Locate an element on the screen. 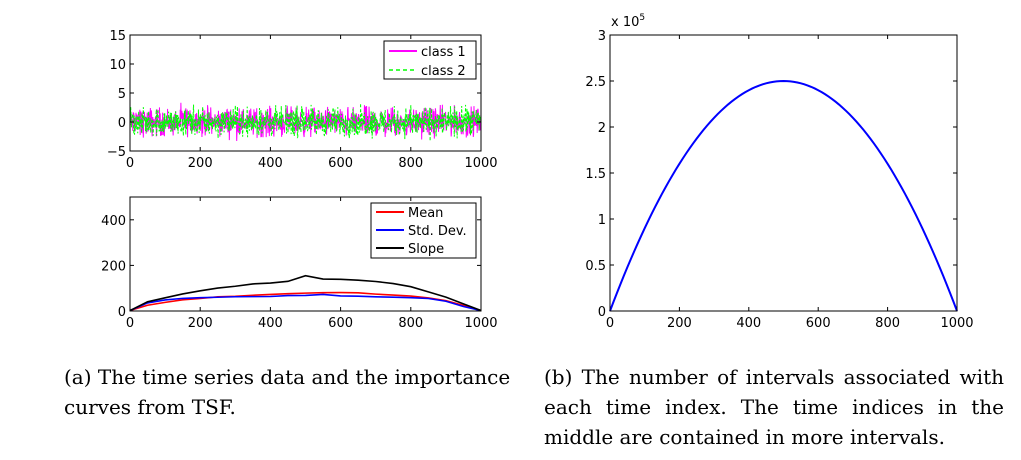 The image size is (1021, 460). legend-class1-label: class 1 is located at coordinates (443, 52).